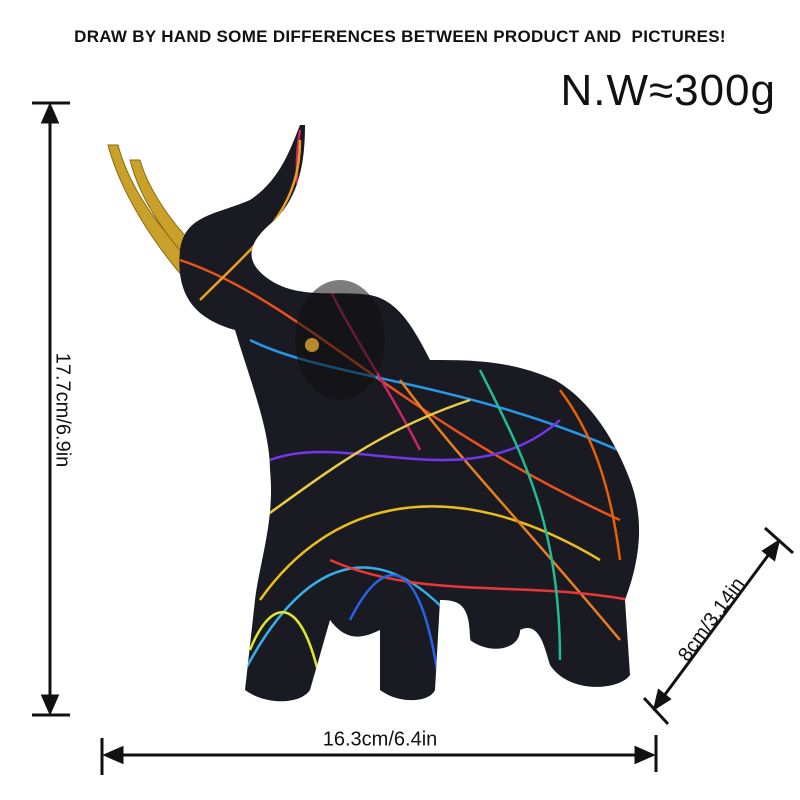 This screenshot has height=800, width=800. I want to click on net-weight: N.W≈300g, so click(668, 90).